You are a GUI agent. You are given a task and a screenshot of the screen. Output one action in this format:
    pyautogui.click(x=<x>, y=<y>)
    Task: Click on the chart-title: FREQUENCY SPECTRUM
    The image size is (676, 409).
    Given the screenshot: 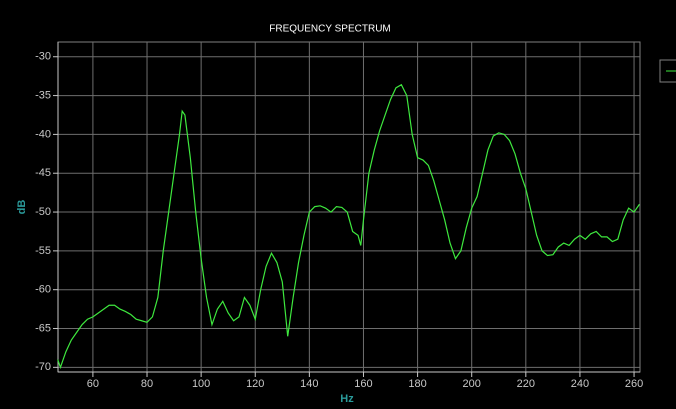 What is the action you would take?
    pyautogui.click(x=330, y=29)
    